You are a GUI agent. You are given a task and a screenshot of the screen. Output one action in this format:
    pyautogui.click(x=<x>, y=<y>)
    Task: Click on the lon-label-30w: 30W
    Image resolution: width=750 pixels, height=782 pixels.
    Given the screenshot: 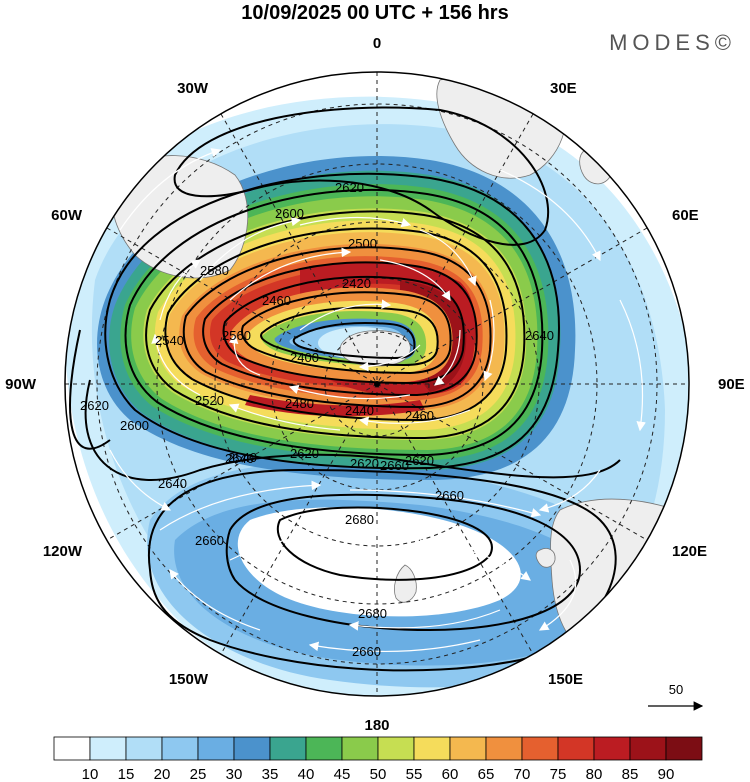 What is the action you would take?
    pyautogui.click(x=193, y=88)
    